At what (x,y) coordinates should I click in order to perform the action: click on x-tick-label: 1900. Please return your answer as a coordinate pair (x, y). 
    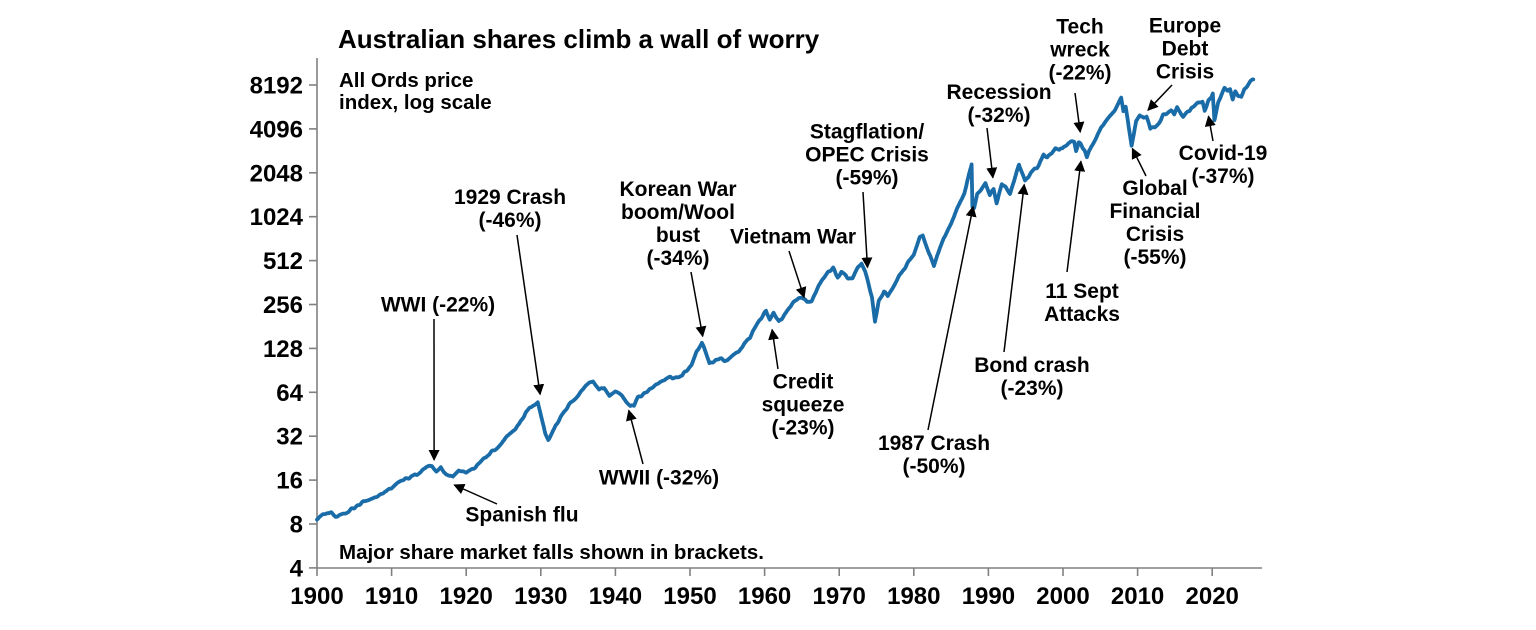
    Looking at the image, I should click on (316, 596).